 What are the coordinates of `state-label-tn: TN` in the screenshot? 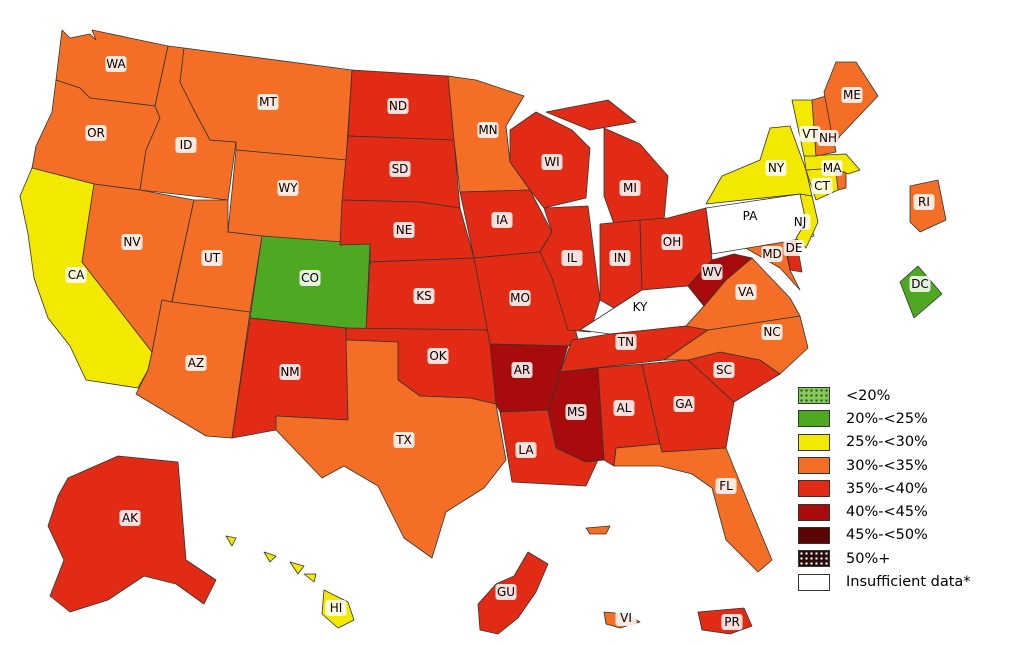 It's located at (626, 342).